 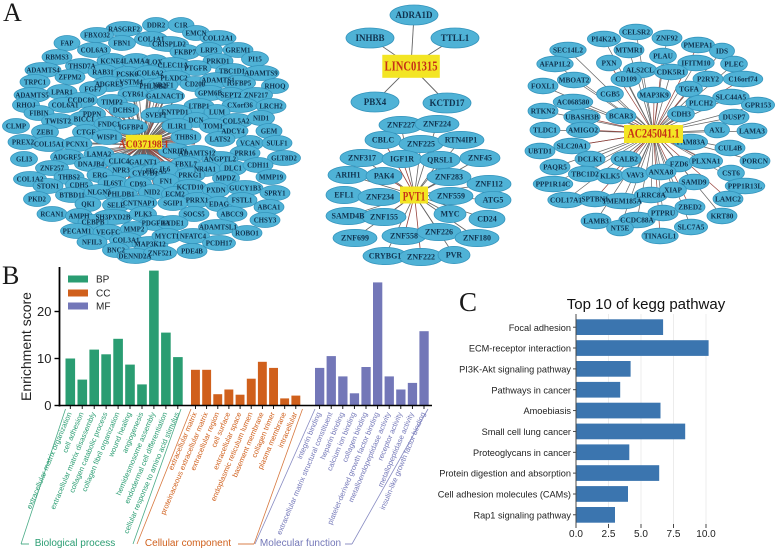 What do you see at coordinates (384, 217) in the screenshot?
I see `svg-text: ZNF155` at bounding box center [384, 217].